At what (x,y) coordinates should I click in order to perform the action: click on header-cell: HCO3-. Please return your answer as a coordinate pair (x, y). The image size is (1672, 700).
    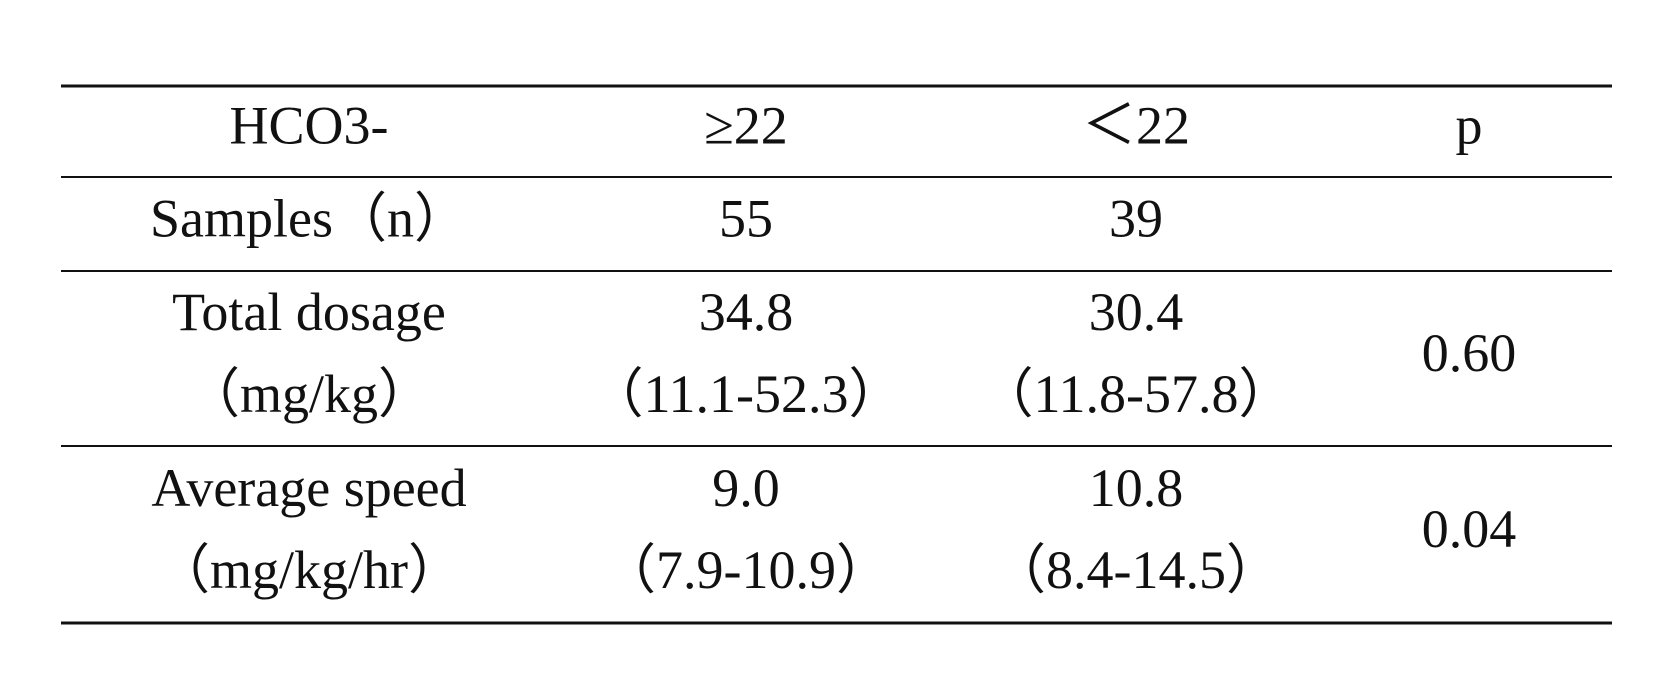
    Looking at the image, I should click on (309, 125).